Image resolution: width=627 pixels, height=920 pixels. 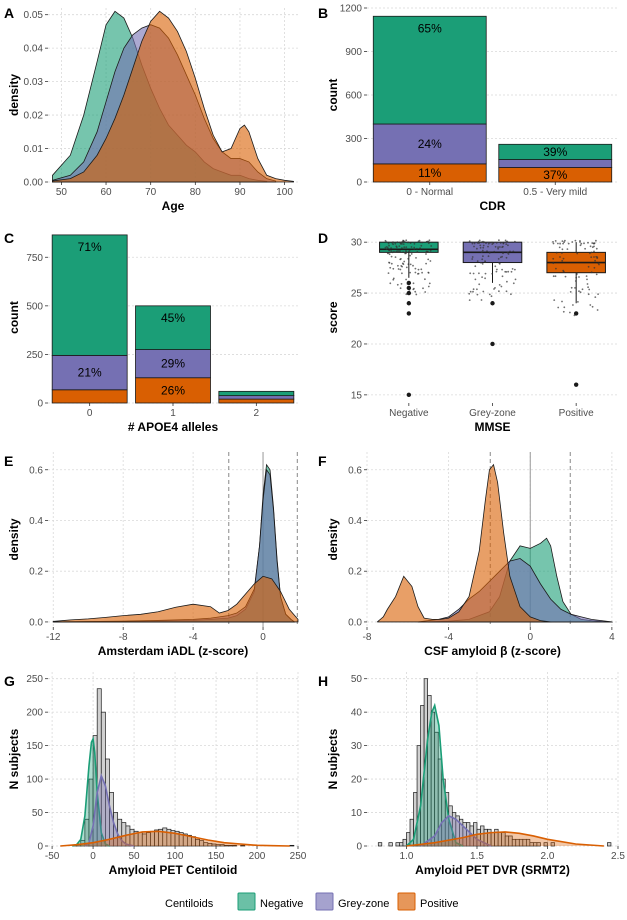 I want to click on legend-title: Centiloids, so click(x=189, y=904).